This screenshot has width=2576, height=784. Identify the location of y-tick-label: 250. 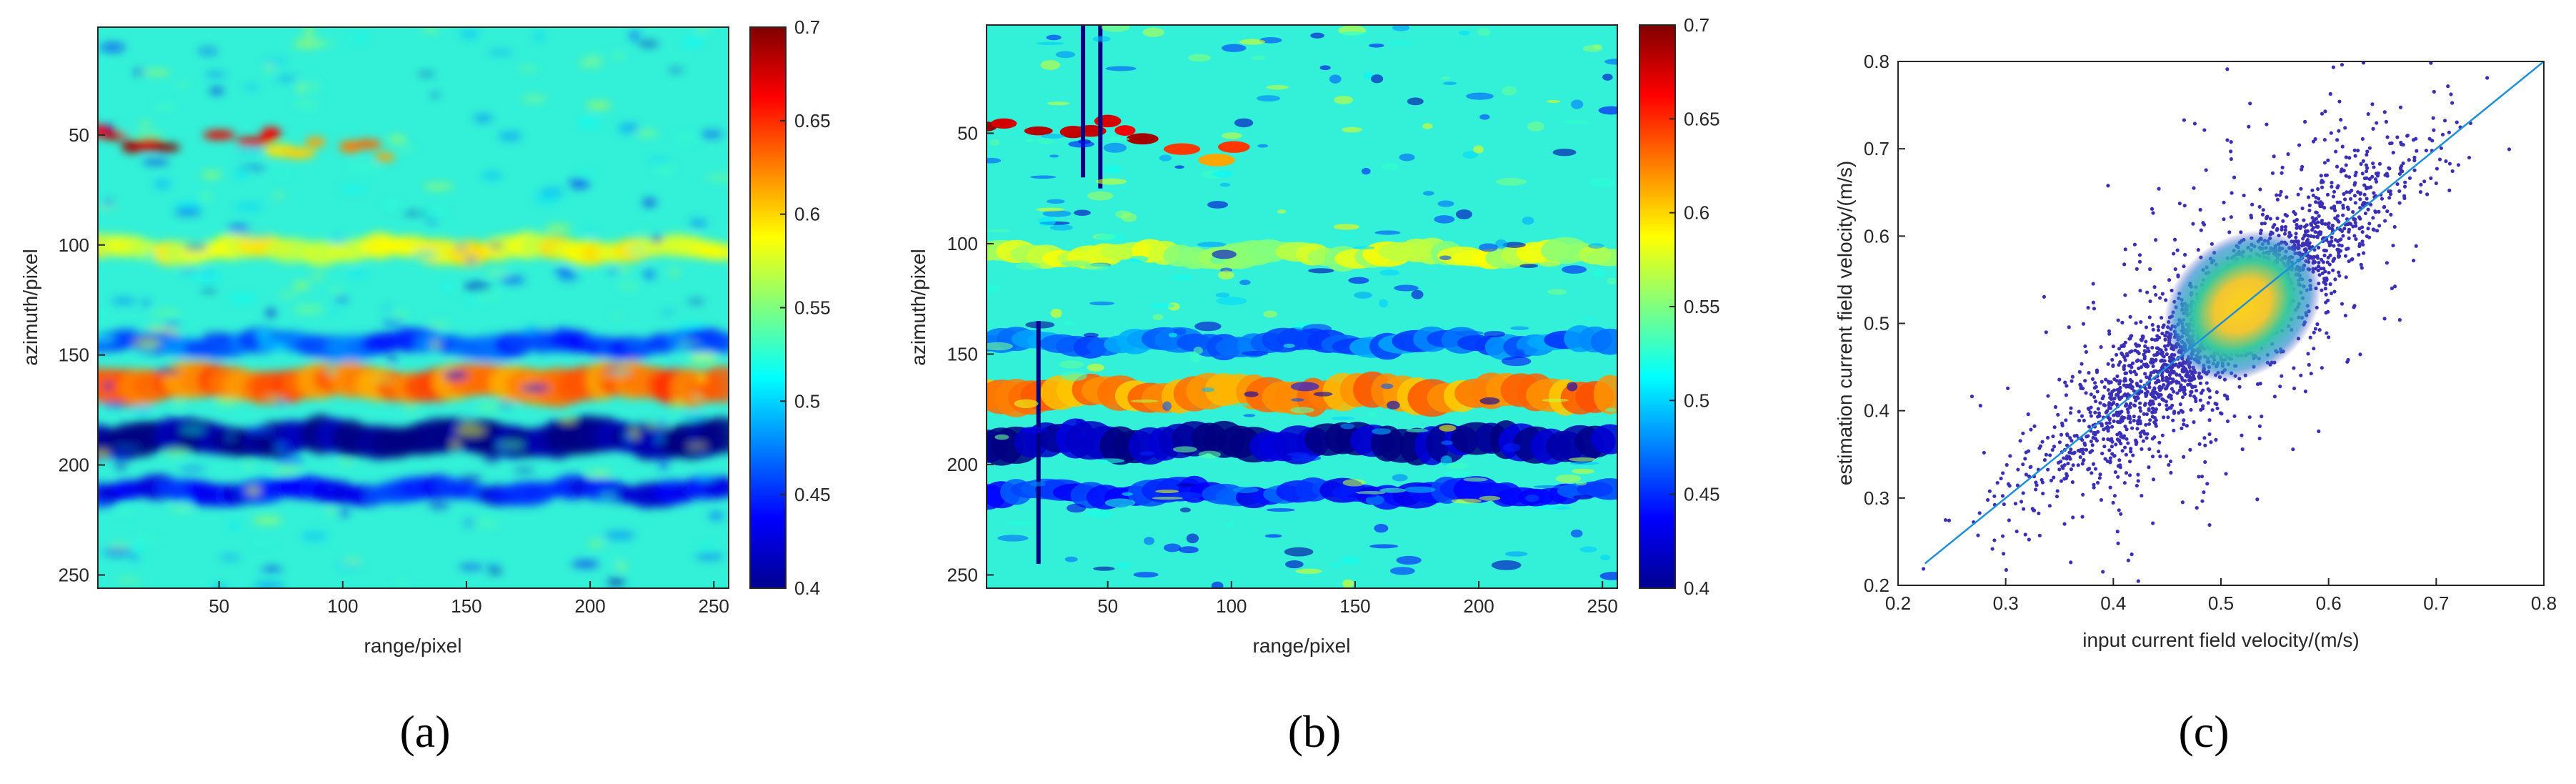
(963, 574).